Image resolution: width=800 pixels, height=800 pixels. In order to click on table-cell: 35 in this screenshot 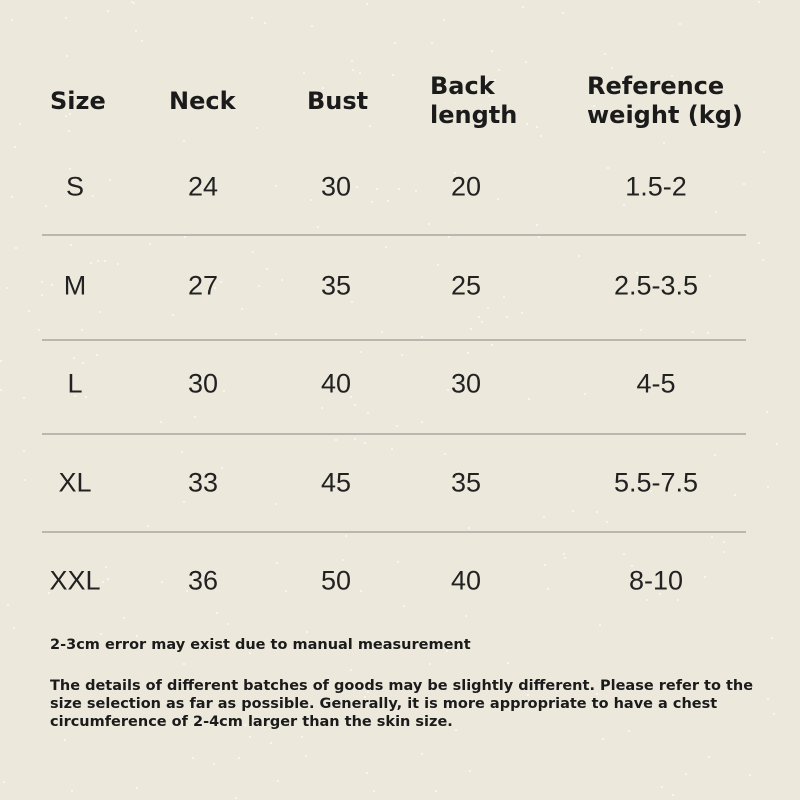, I will do `click(336, 285)`.